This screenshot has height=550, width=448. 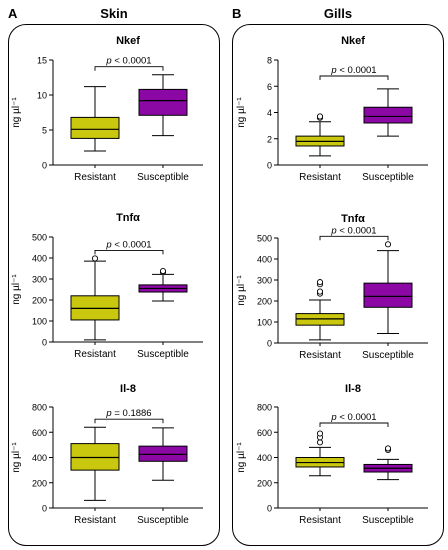 I want to click on chart4-y-tick-label: 2, so click(x=269, y=139).